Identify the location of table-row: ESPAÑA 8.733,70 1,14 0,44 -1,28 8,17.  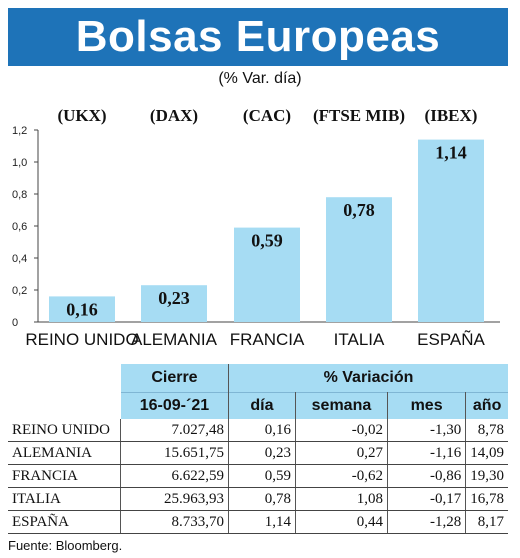
(258, 522).